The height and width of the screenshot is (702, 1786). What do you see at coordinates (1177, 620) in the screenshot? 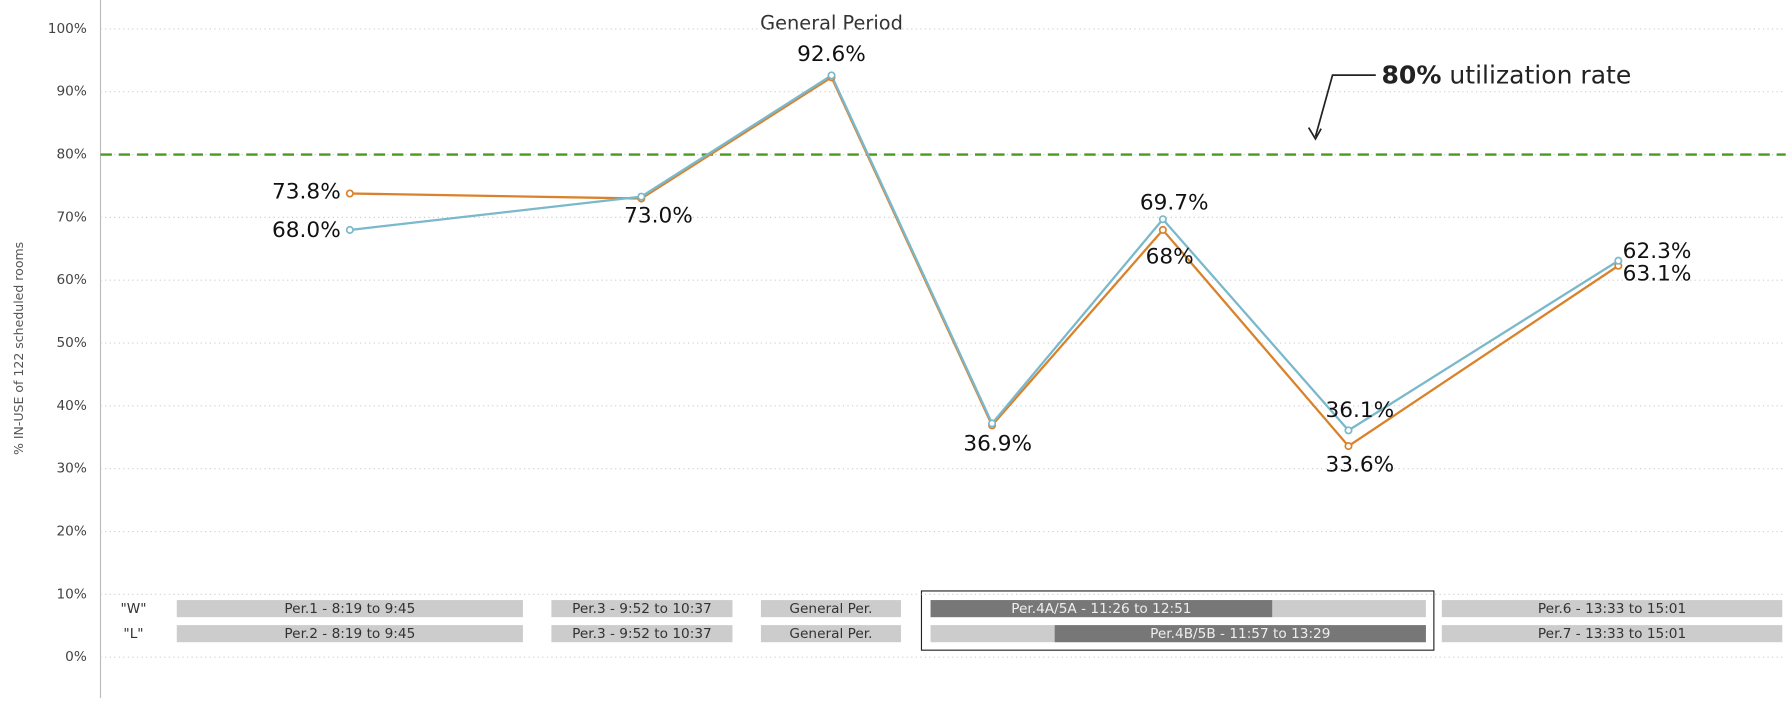
I see `highlight-box` at bounding box center [1177, 620].